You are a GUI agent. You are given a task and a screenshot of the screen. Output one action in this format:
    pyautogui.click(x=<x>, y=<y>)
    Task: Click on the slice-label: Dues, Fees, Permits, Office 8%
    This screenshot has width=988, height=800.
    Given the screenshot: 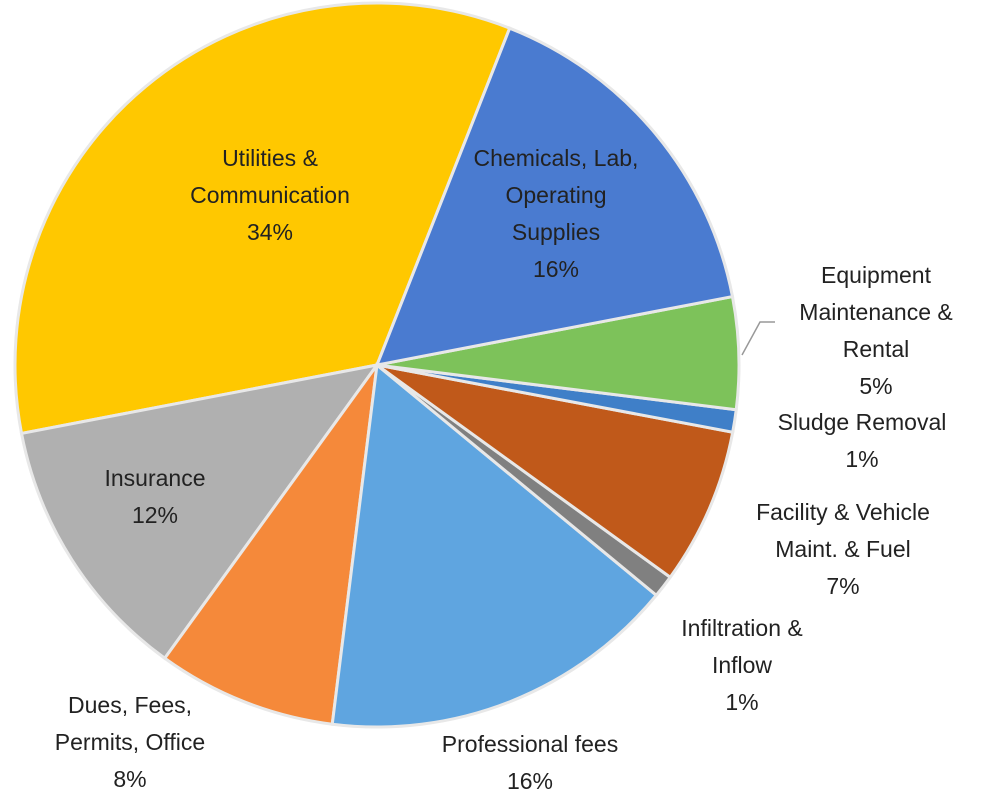 What is the action you would take?
    pyautogui.click(x=130, y=742)
    